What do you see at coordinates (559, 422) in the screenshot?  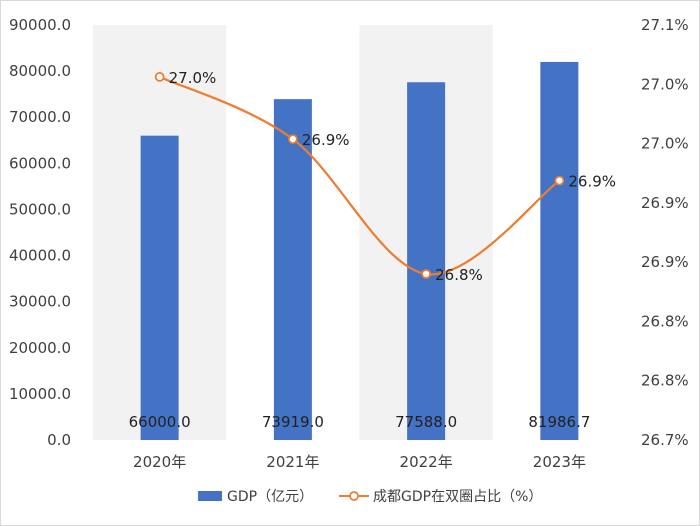 I see `bar-data-label: 81986.7` at bounding box center [559, 422].